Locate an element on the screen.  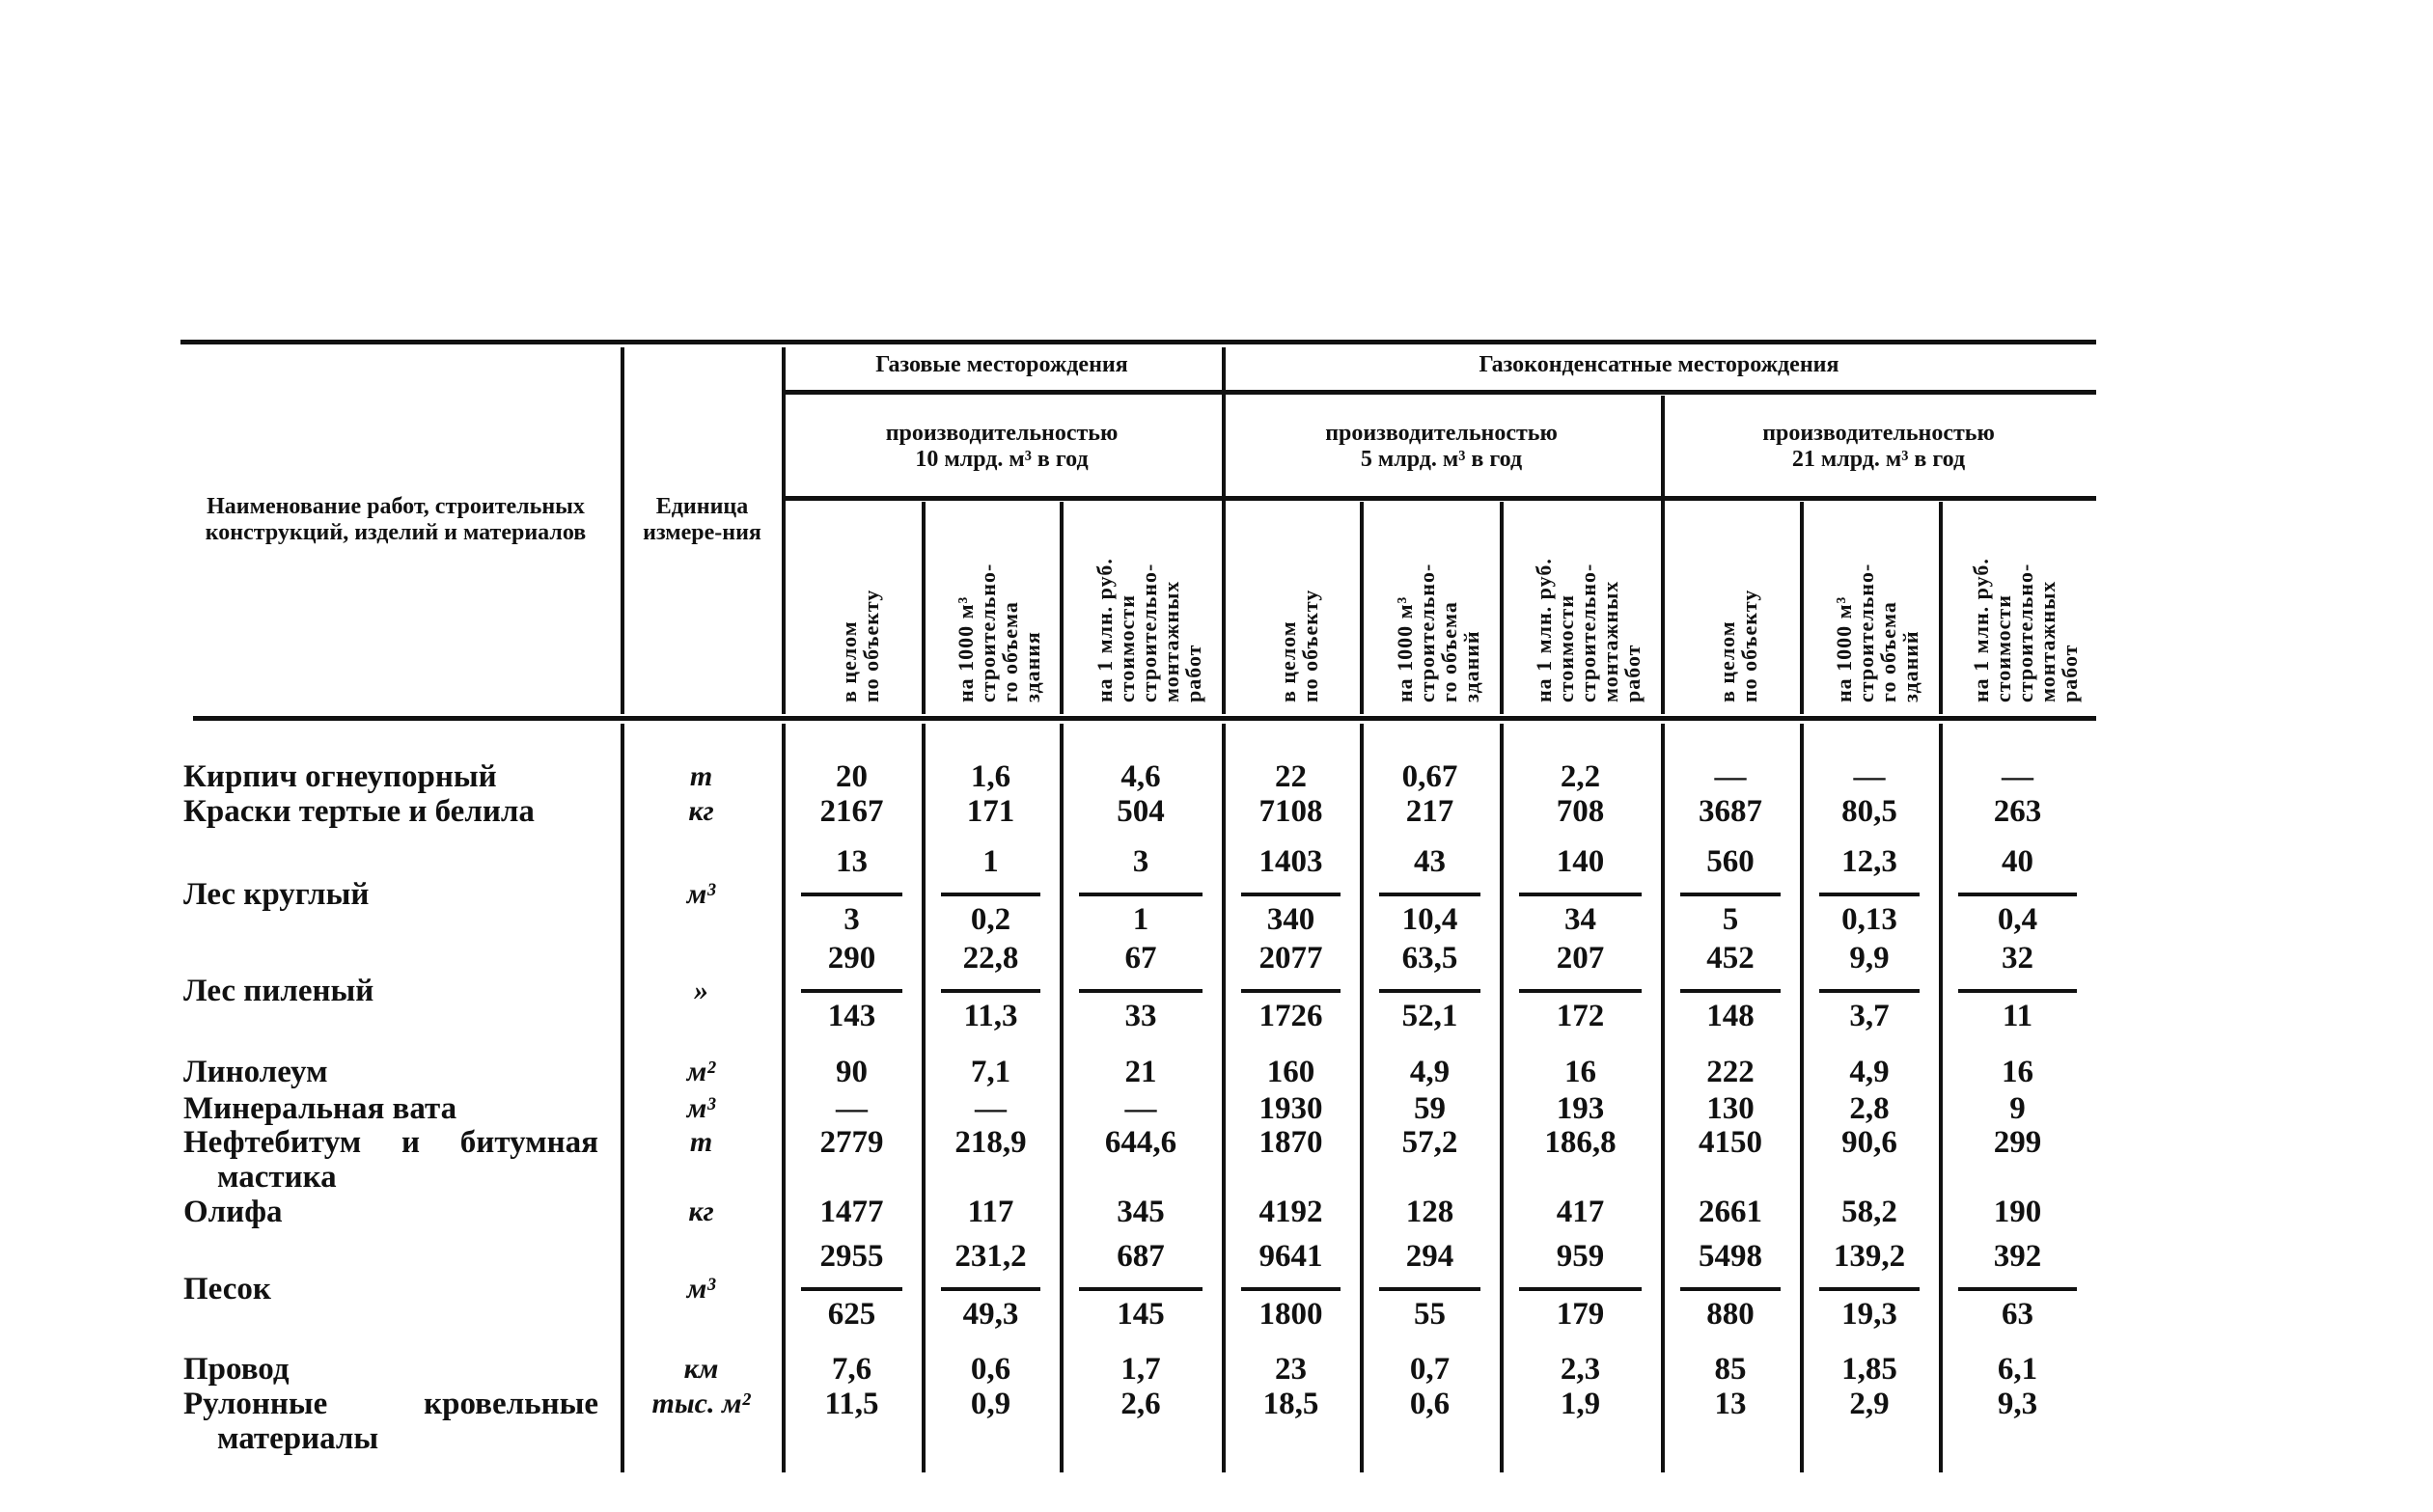
fraction-denominator: 172 is located at coordinates (1580, 1016).